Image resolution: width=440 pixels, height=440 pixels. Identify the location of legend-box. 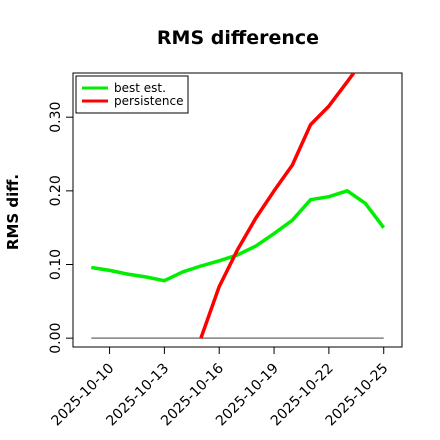
(132, 94).